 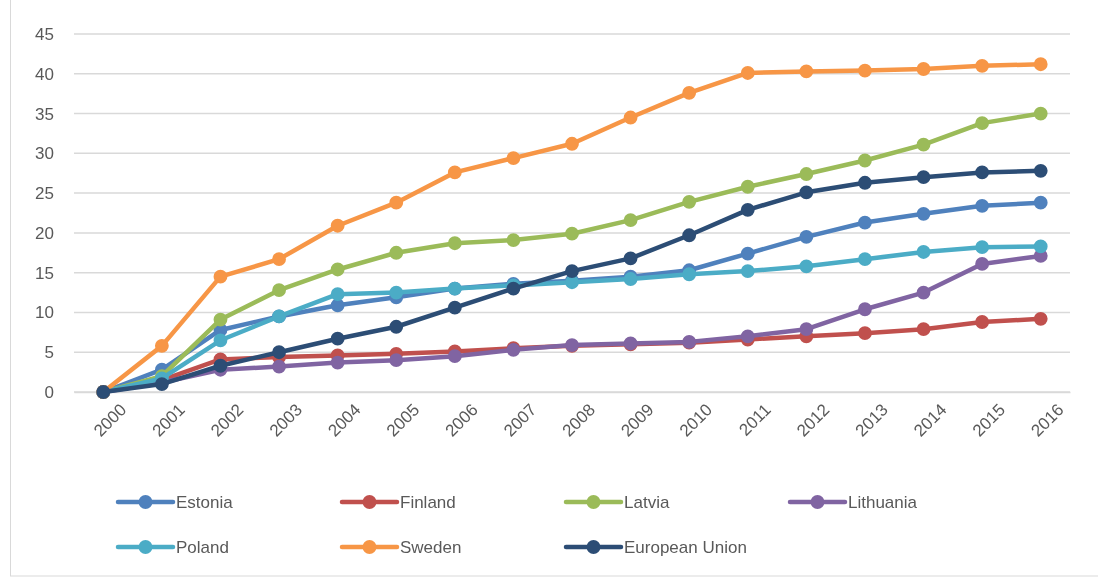 I want to click on y-tick-label: 10, so click(x=44, y=313).